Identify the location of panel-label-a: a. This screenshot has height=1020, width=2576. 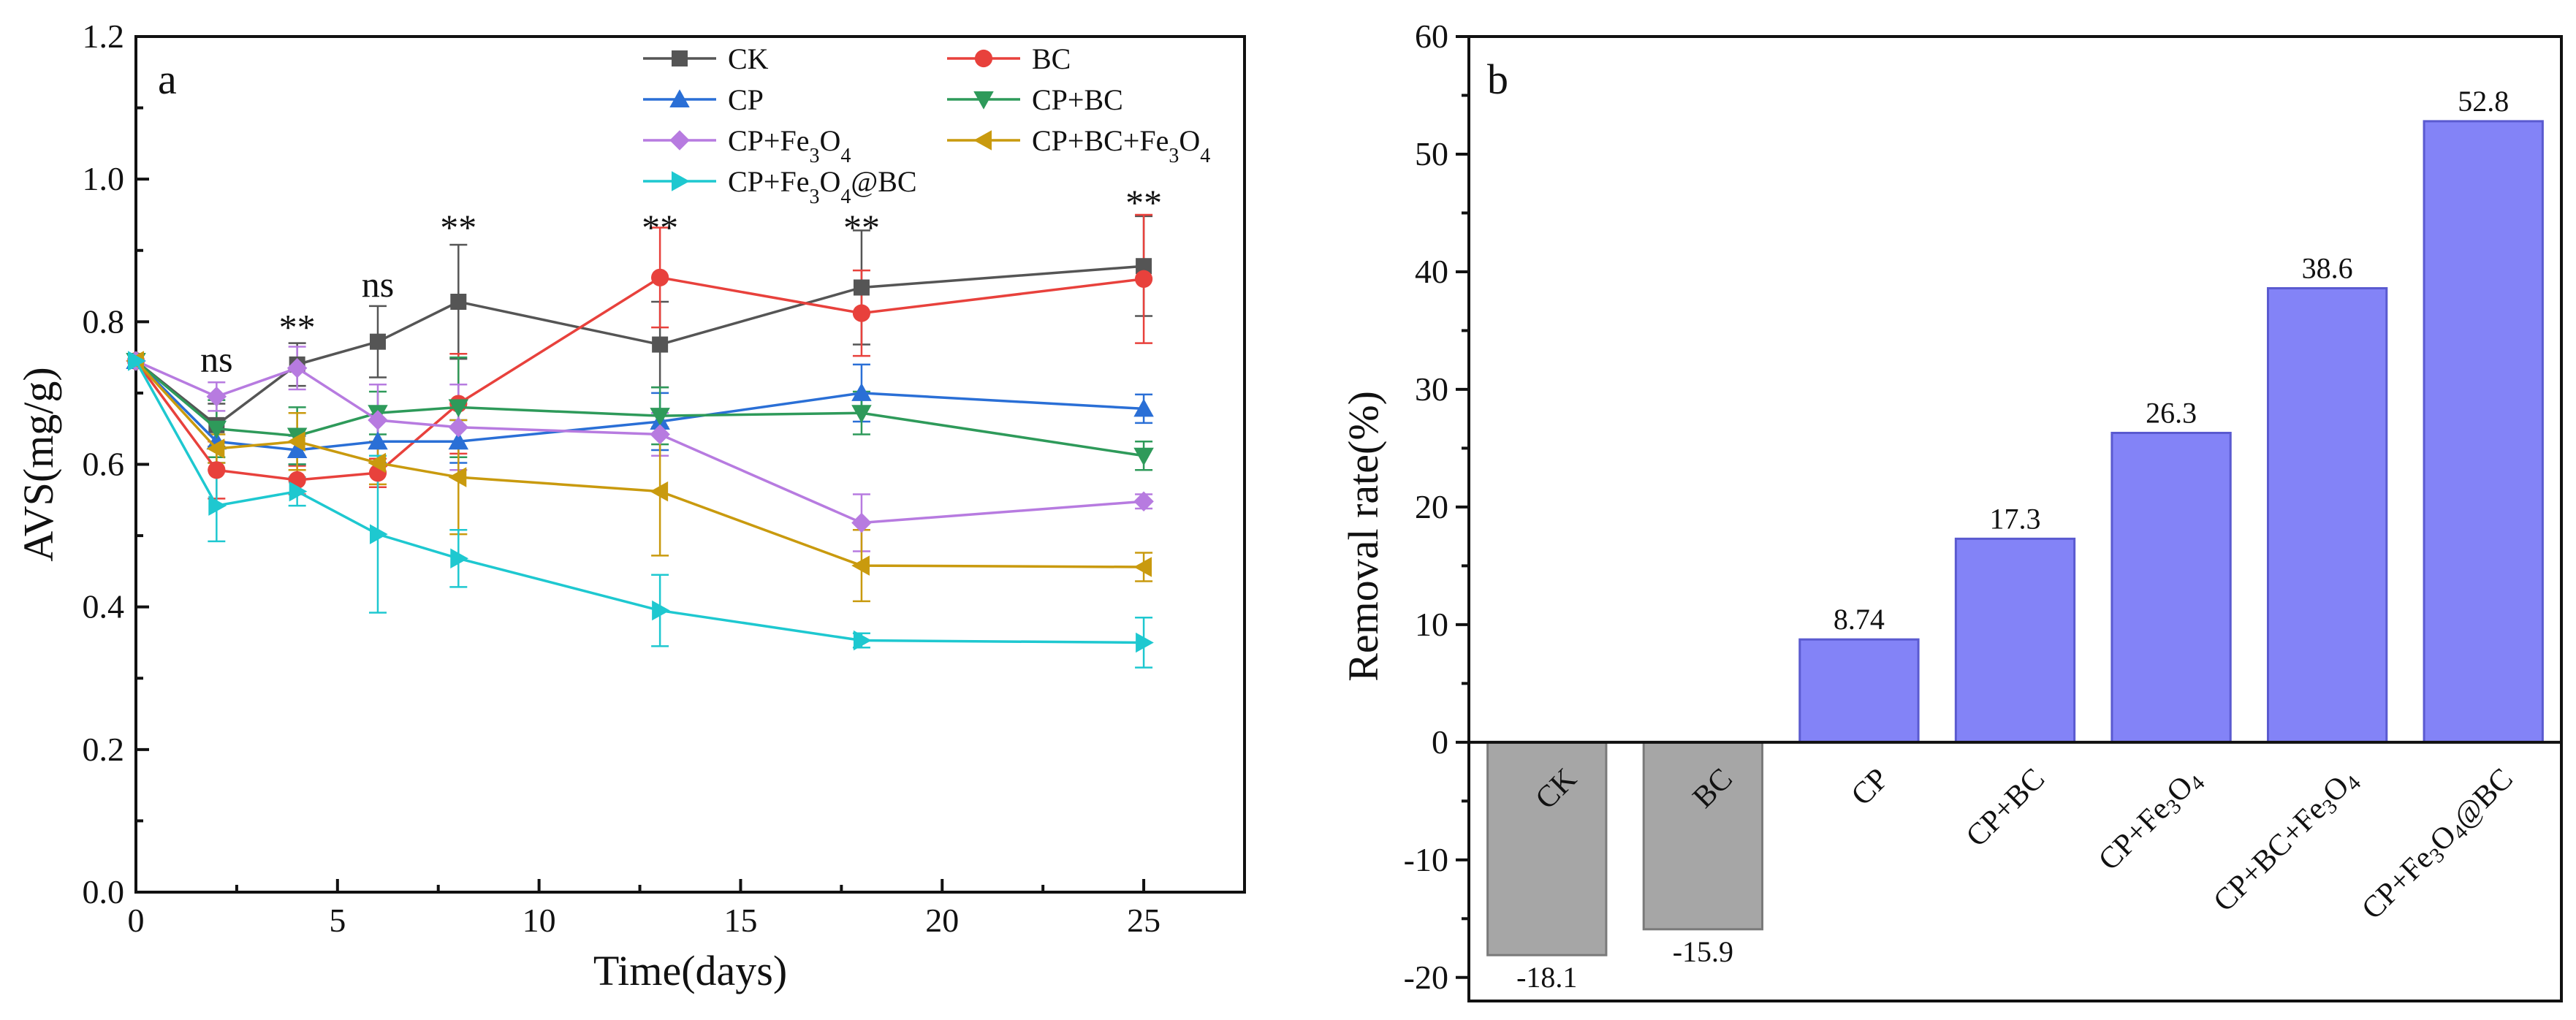
(167, 79).